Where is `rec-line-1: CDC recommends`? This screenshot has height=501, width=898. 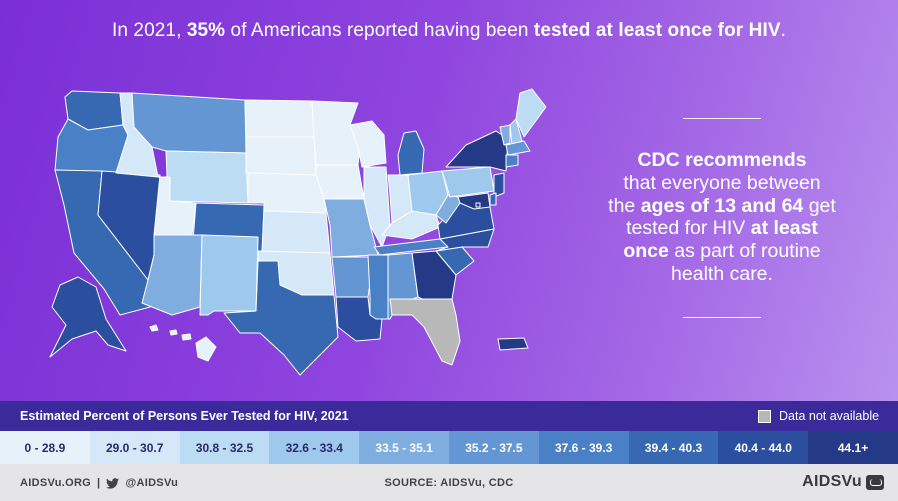 rec-line-1: CDC recommends is located at coordinates (722, 160).